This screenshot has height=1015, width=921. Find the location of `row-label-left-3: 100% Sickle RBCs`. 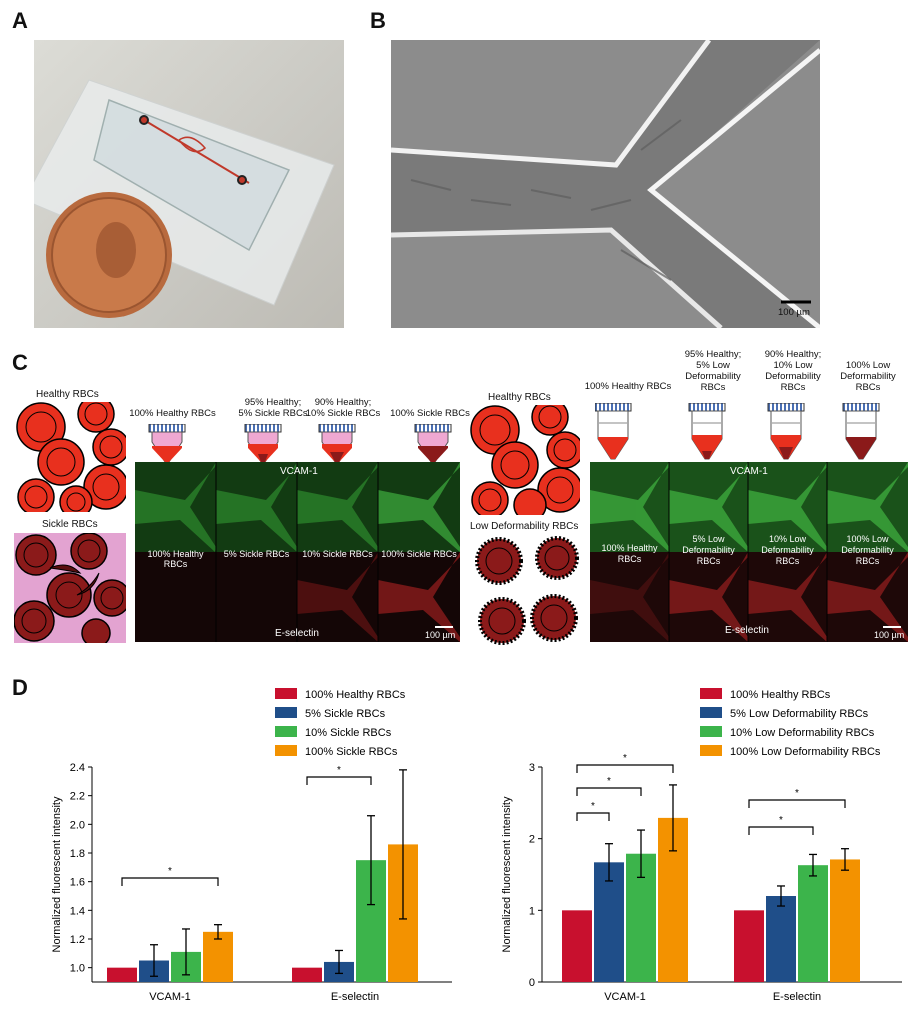

row-label-left-3: 100% Sickle RBCs is located at coordinates (419, 554).